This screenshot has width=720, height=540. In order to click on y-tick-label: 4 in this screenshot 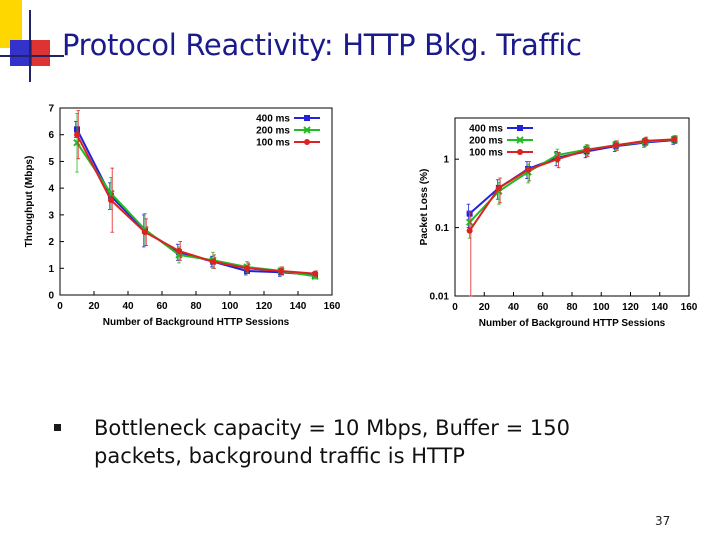, I will do `click(51, 189)`.